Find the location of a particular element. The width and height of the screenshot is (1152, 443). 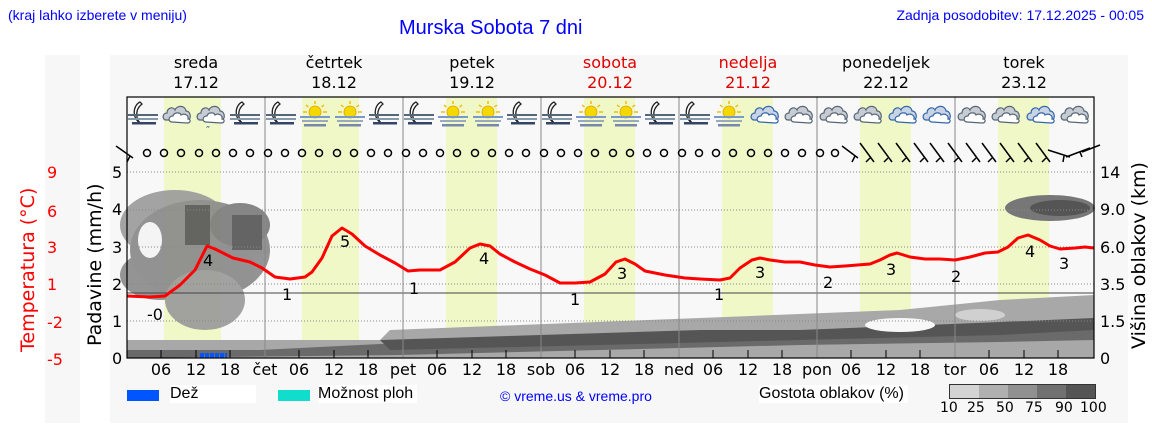

weather-symbols: ″ is located at coordinates (608, 118).